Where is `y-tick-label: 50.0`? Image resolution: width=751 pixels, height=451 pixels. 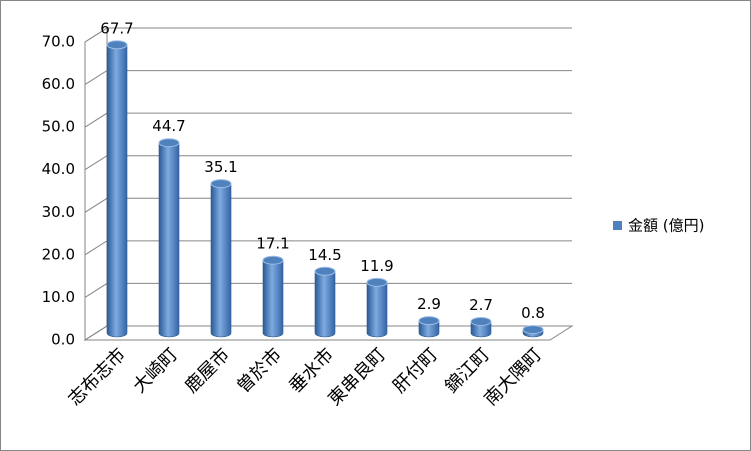 y-tick-label: 50.0 is located at coordinates (58, 127).